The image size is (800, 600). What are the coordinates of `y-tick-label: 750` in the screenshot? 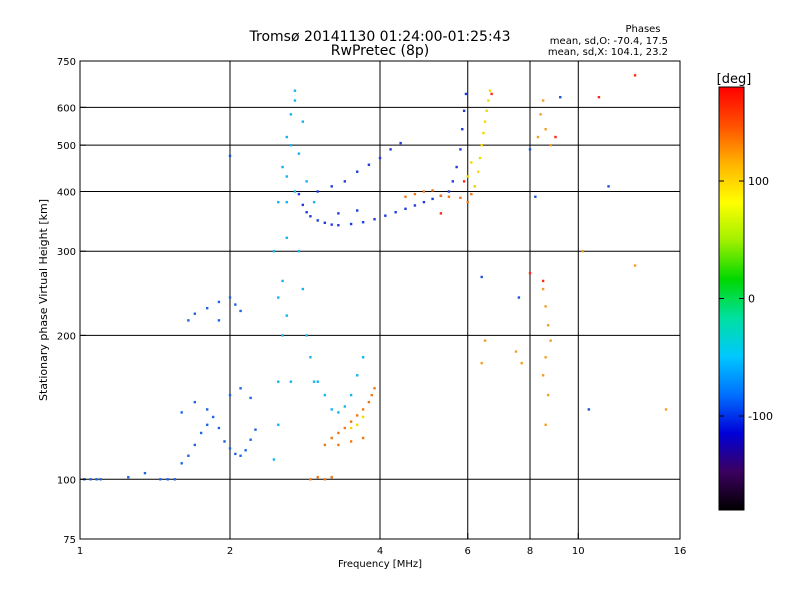 It's located at (66, 62).